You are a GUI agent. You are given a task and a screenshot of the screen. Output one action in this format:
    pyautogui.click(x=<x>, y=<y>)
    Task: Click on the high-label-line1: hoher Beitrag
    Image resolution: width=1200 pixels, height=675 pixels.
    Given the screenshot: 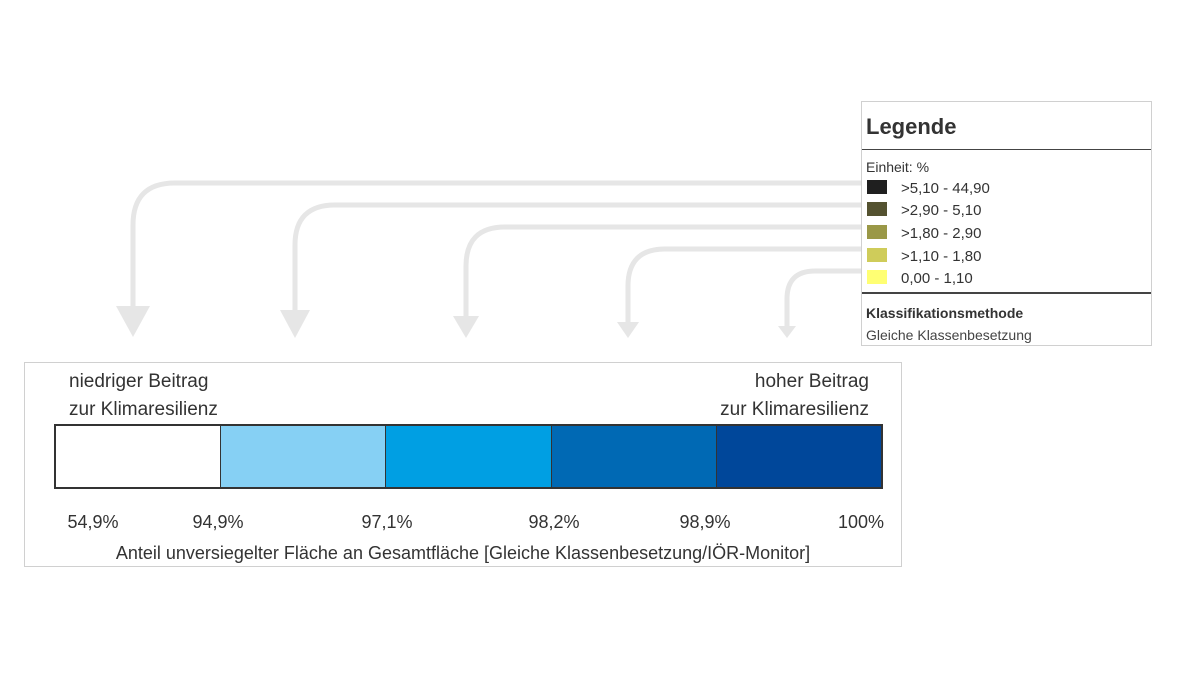 What is the action you would take?
    pyautogui.click(x=811, y=381)
    